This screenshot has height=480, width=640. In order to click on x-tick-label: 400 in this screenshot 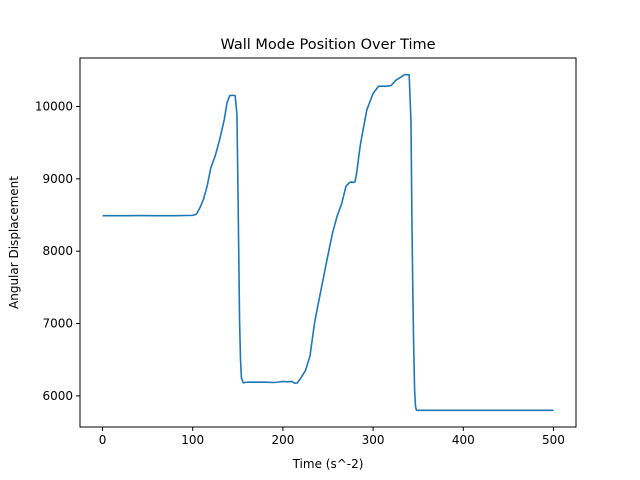, I will do `click(463, 440)`.